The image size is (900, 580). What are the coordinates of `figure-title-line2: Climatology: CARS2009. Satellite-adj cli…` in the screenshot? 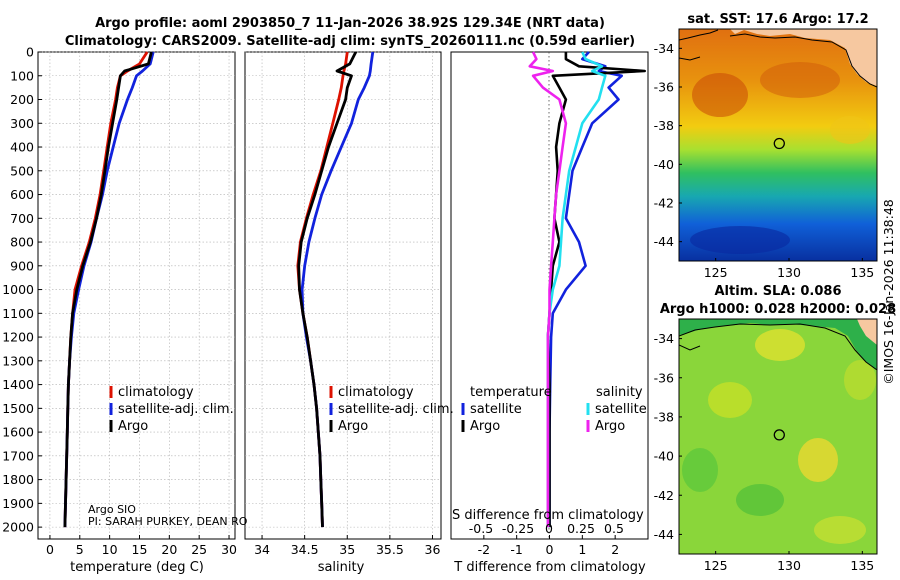 It's located at (350, 41).